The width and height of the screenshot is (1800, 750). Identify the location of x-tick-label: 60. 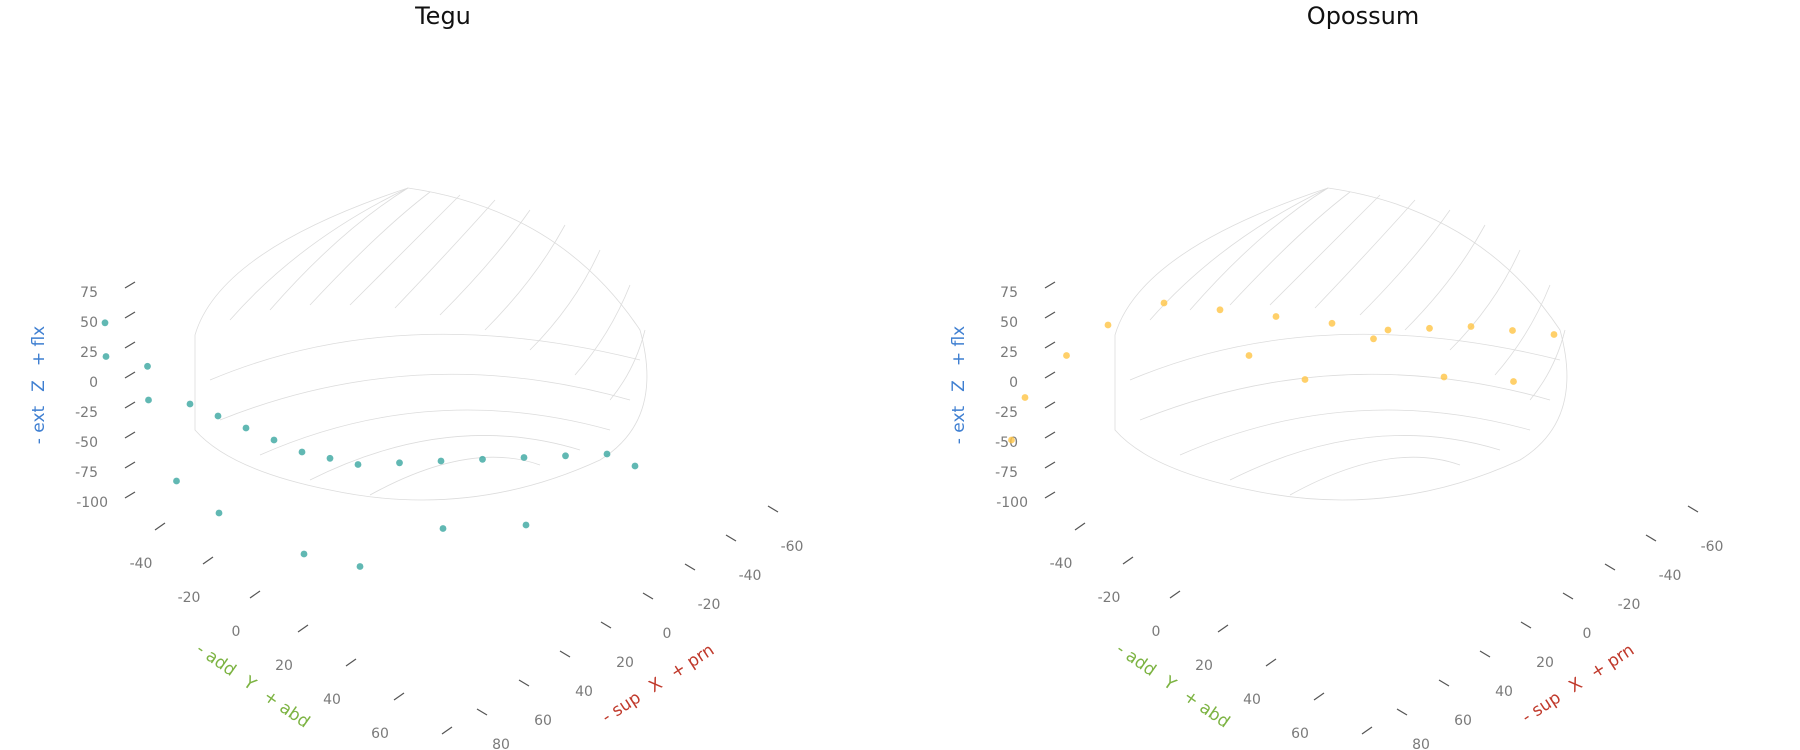
(1463, 721).